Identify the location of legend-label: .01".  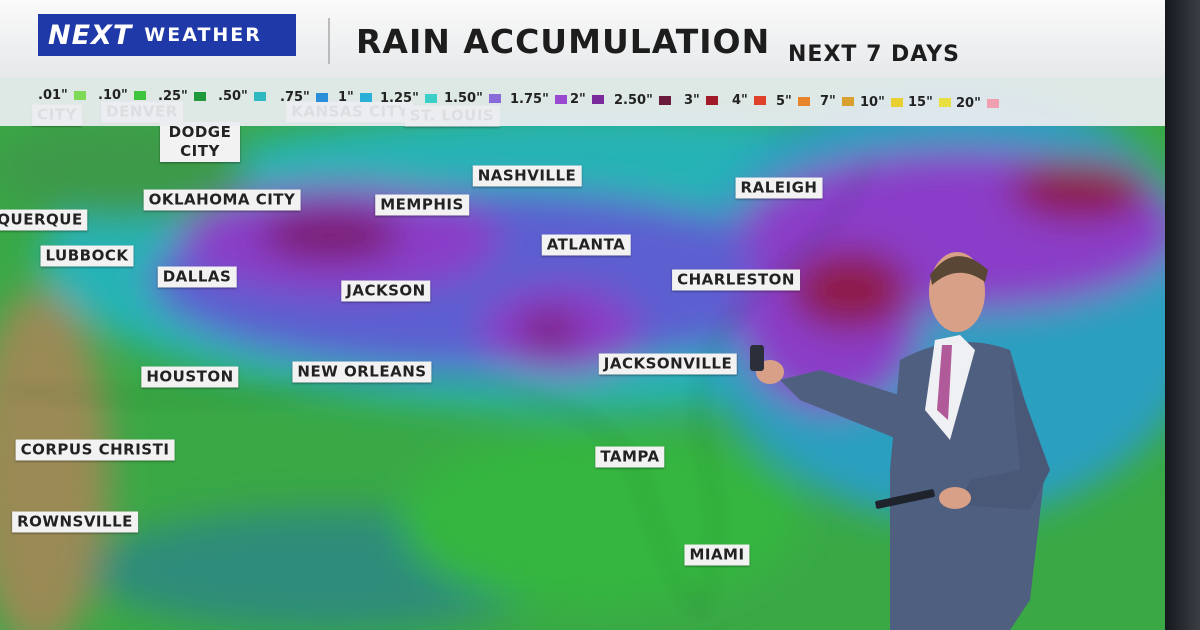
(53, 95).